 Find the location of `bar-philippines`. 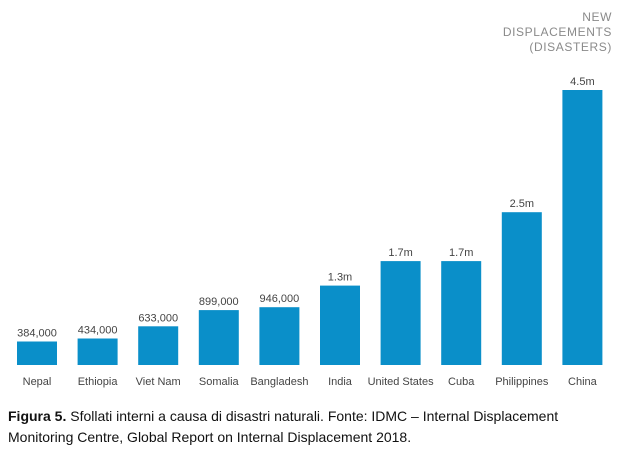

bar-philippines is located at coordinates (521, 288).